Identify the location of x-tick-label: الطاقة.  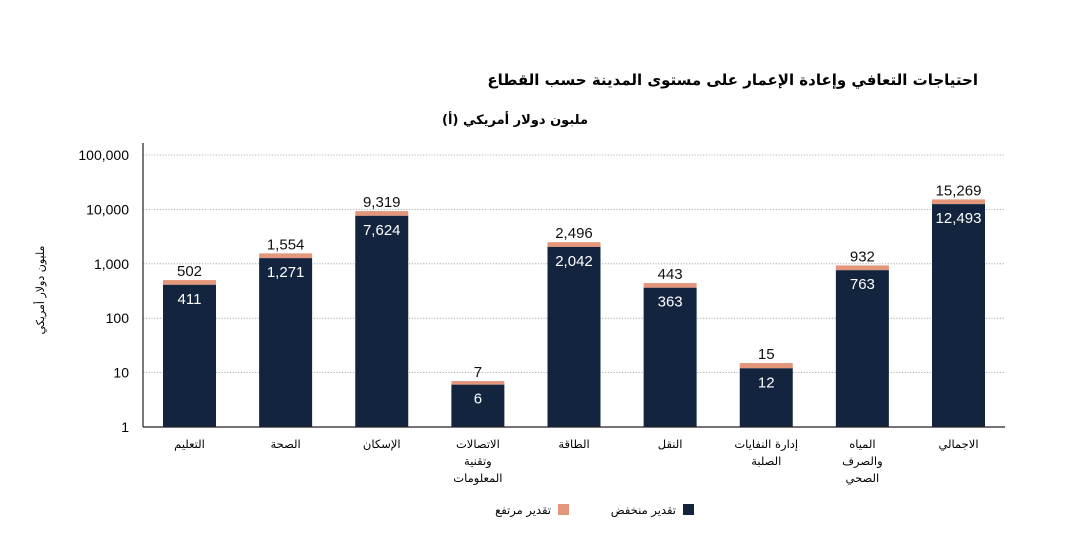
(573, 444).